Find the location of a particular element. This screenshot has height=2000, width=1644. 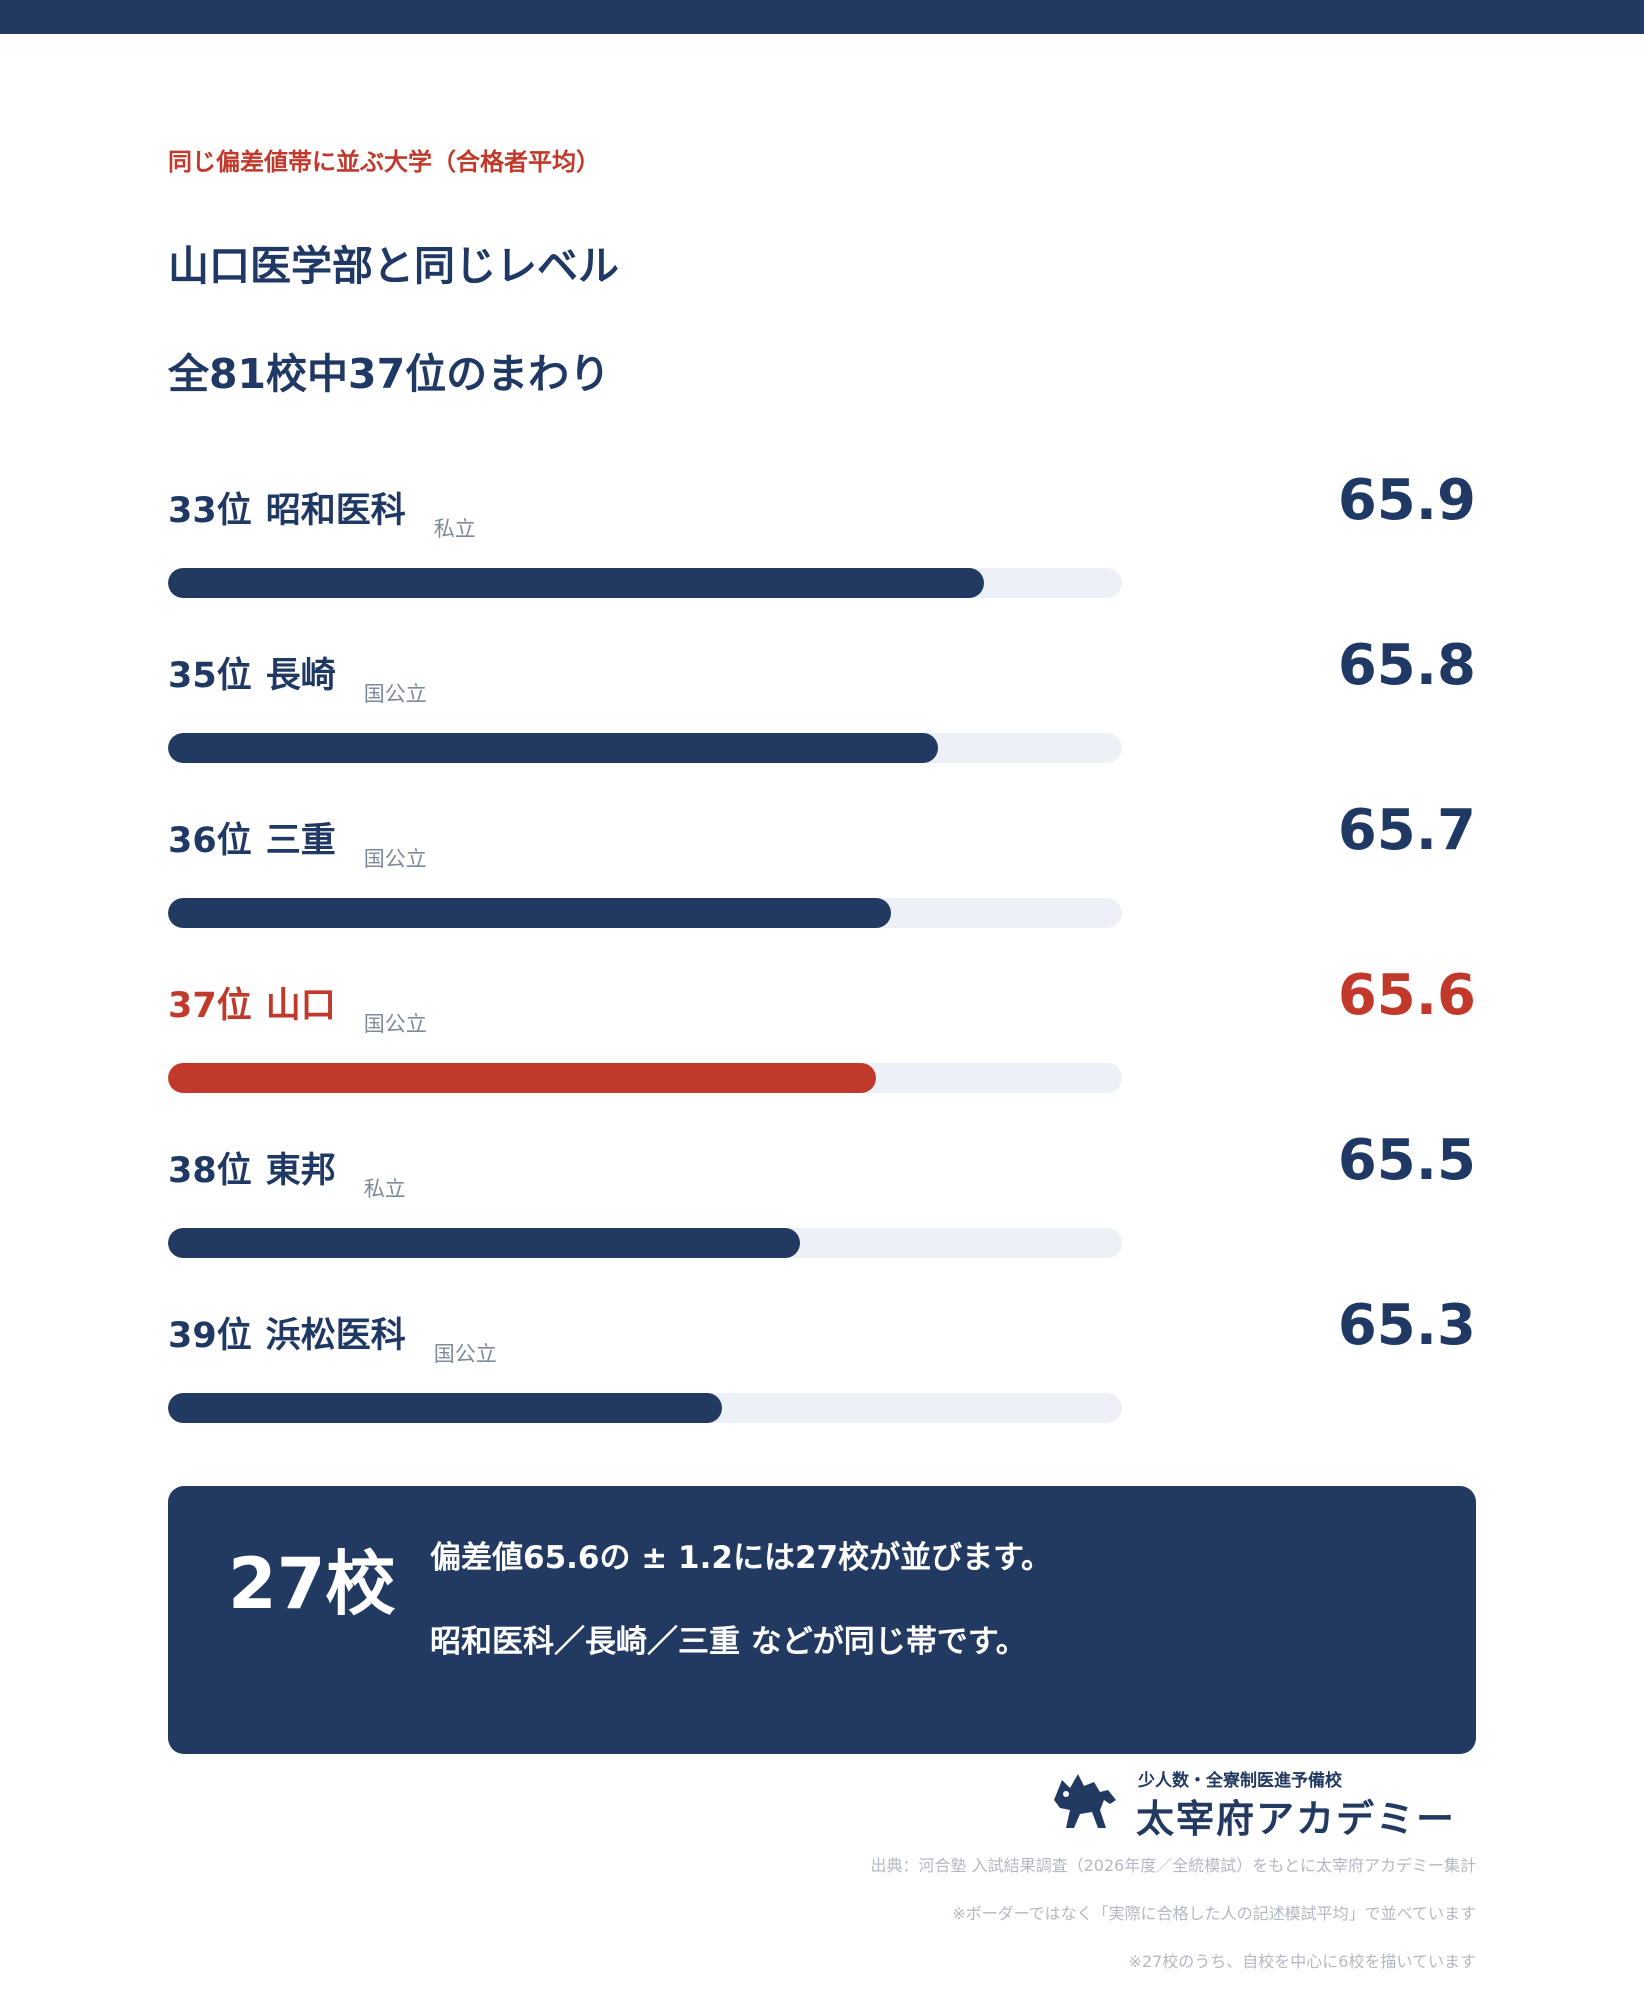

university-name: 山口 is located at coordinates (300, 1006).